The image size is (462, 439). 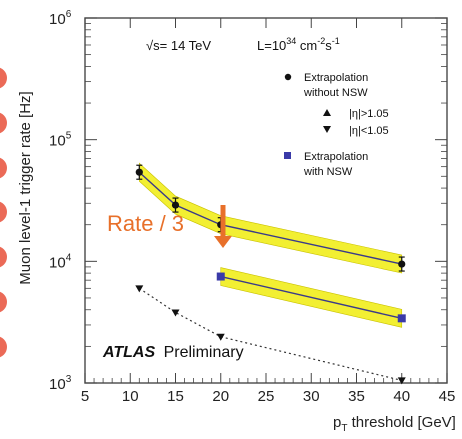 I want to click on y-tick-label-2: 10⁵, so click(x=60, y=140).